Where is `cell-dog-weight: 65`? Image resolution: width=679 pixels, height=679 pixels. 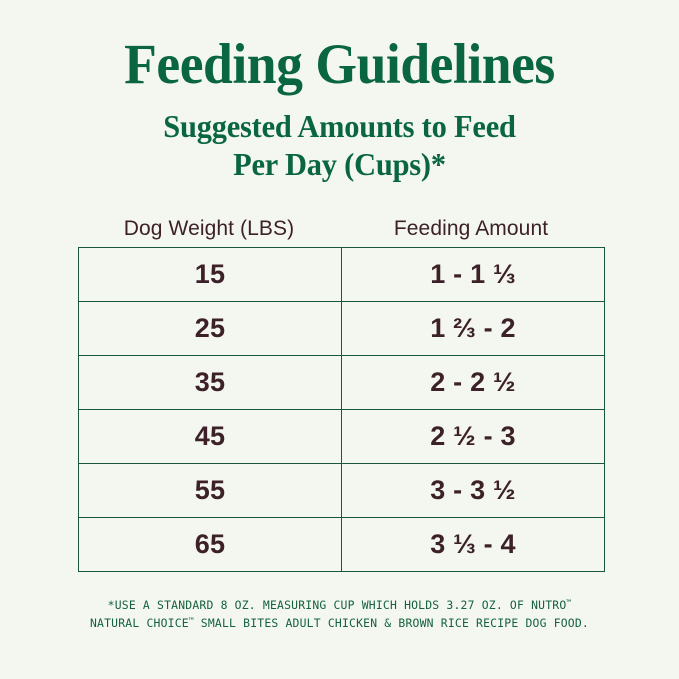
cell-dog-weight: 65 is located at coordinates (210, 544).